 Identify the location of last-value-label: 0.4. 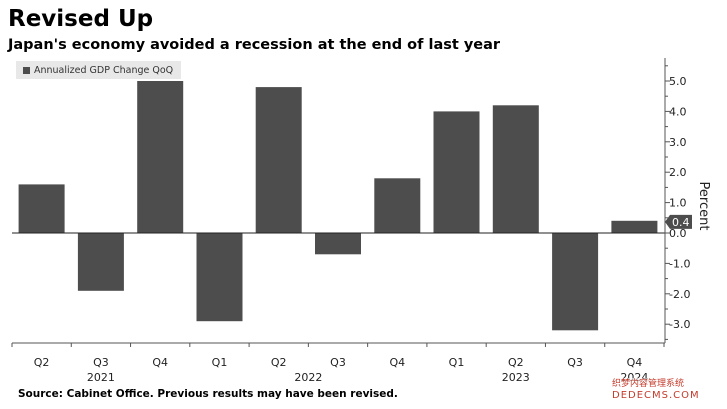
(681, 222).